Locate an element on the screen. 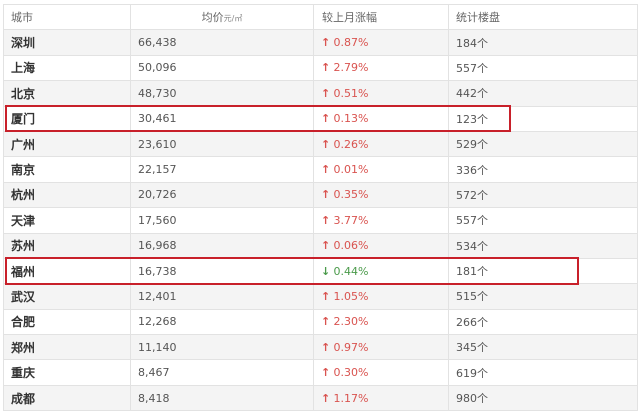 This screenshot has height=411, width=640. cell-change: ↑ 0.97% is located at coordinates (381, 347).